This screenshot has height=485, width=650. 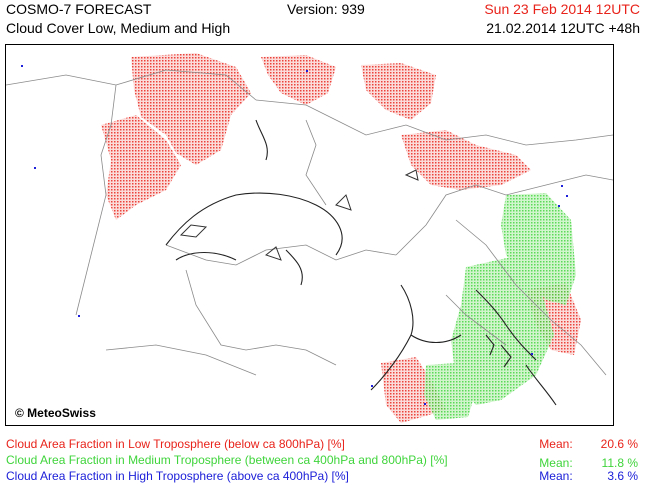 What do you see at coordinates (79, 9) in the screenshot?
I see `title-line-1: COSMO-7 FORECAST` at bounding box center [79, 9].